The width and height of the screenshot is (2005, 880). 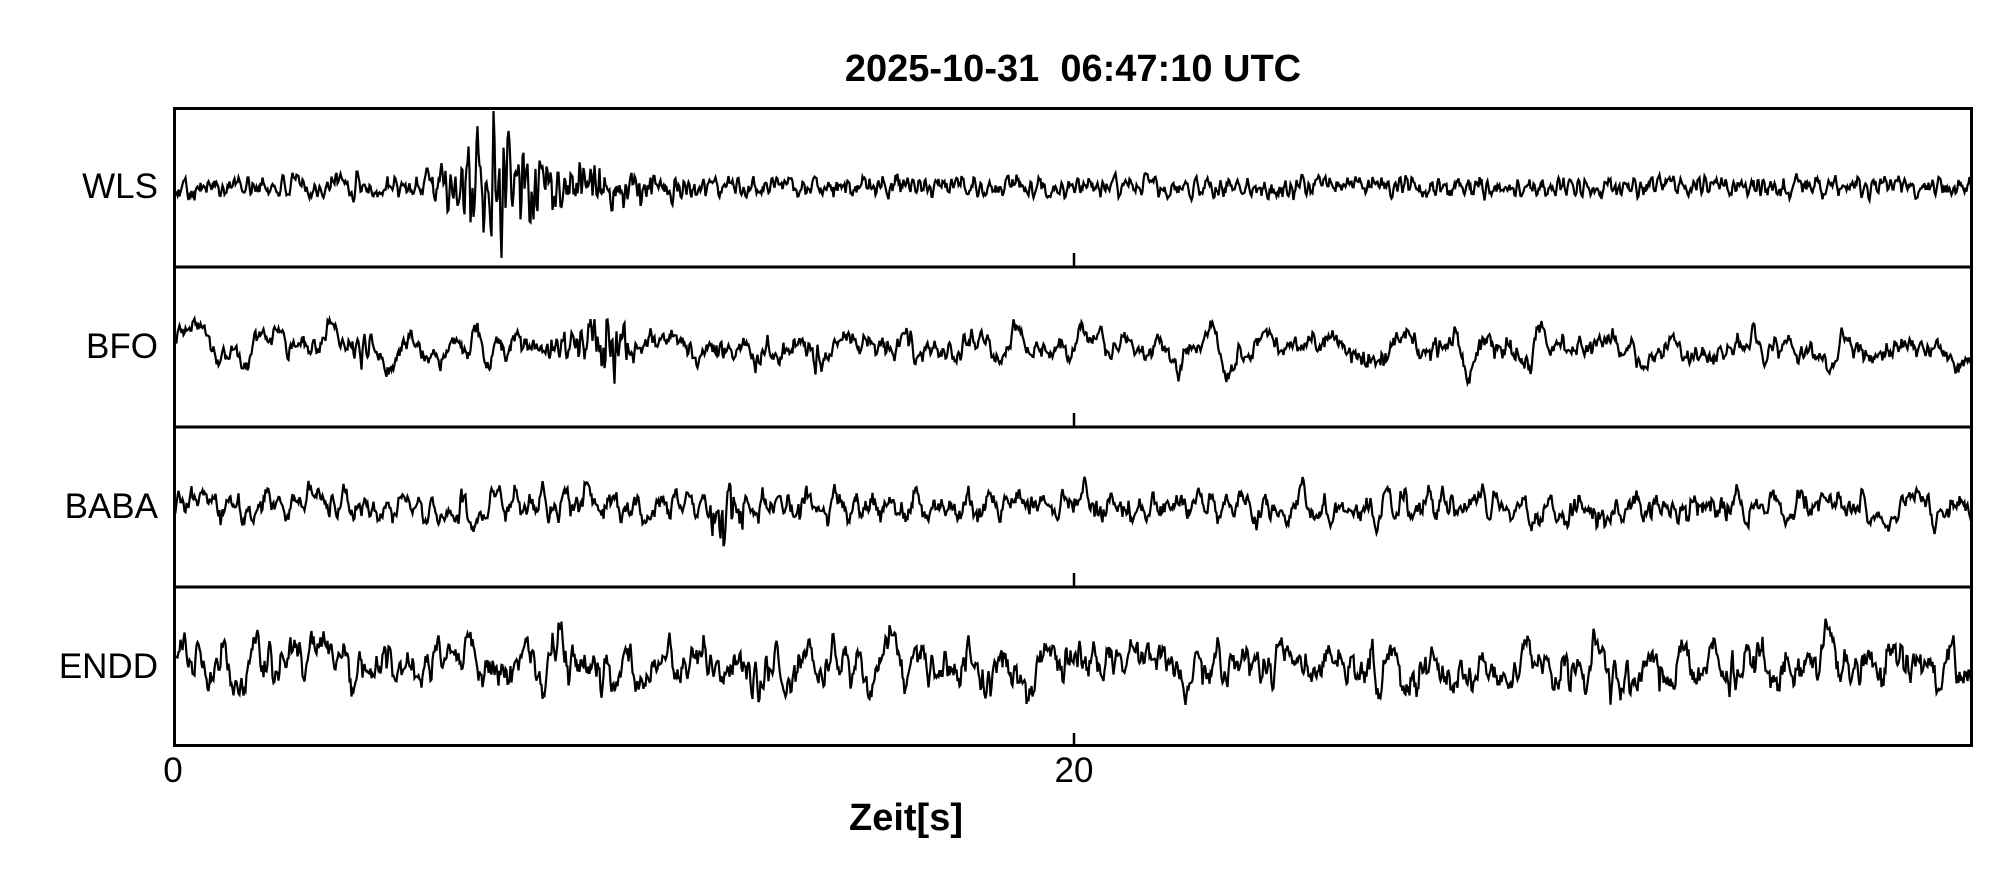 What do you see at coordinates (1074, 770) in the screenshot?
I see `x-tick-label-20: 20` at bounding box center [1074, 770].